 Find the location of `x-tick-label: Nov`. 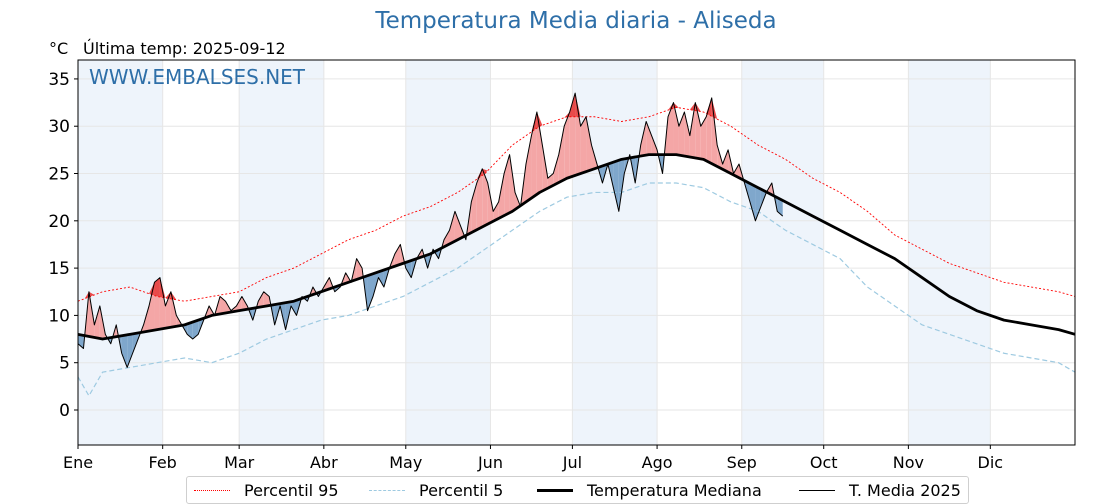

x-tick-label: Nov is located at coordinates (908, 462).